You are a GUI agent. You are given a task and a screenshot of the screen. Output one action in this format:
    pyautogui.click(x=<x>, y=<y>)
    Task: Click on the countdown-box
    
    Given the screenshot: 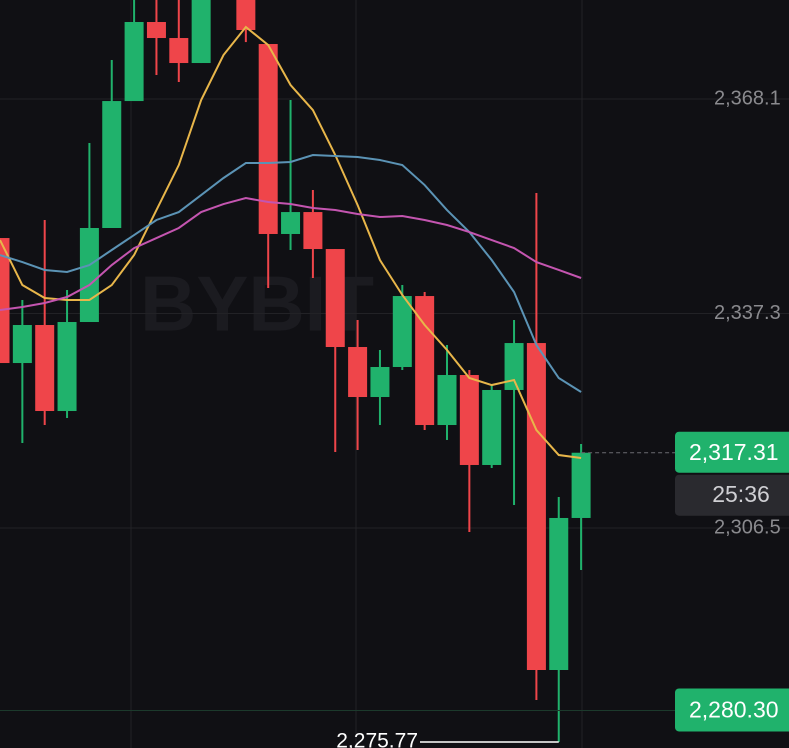 What is the action you would take?
    pyautogui.click(x=732, y=495)
    